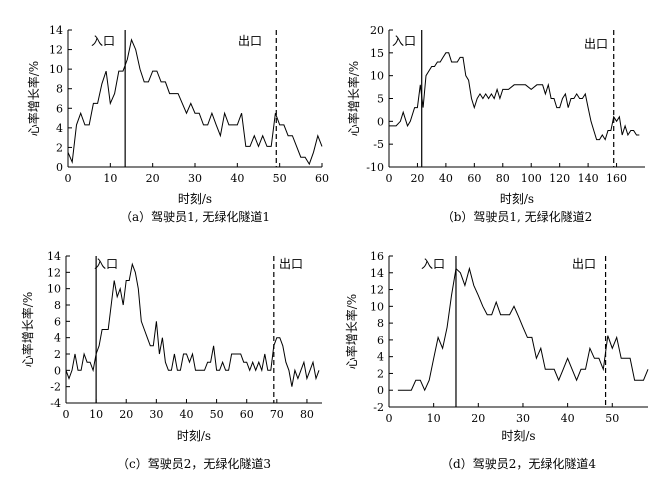 This screenshot has height=494, width=662. What do you see at coordinates (377, 53) in the screenshot?
I see `y-tick-label: 15` at bounding box center [377, 53].